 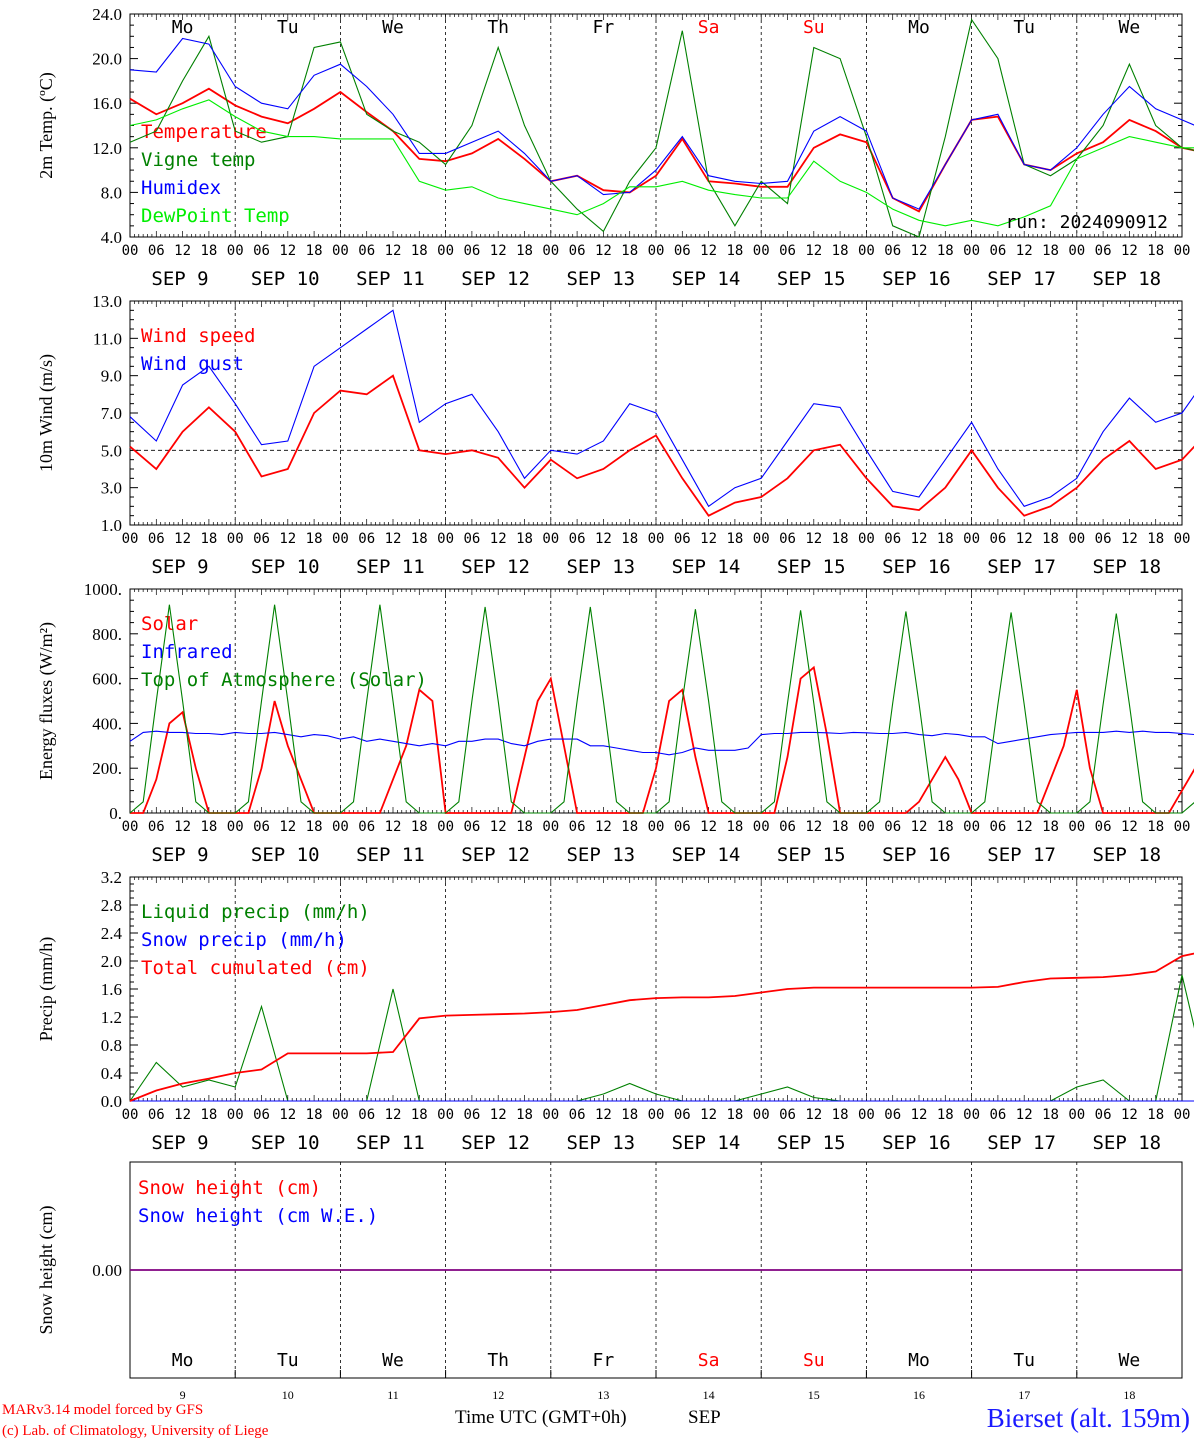 What do you see at coordinates (187, 652) in the screenshot?
I see `legend-entry: Infrared` at bounding box center [187, 652].